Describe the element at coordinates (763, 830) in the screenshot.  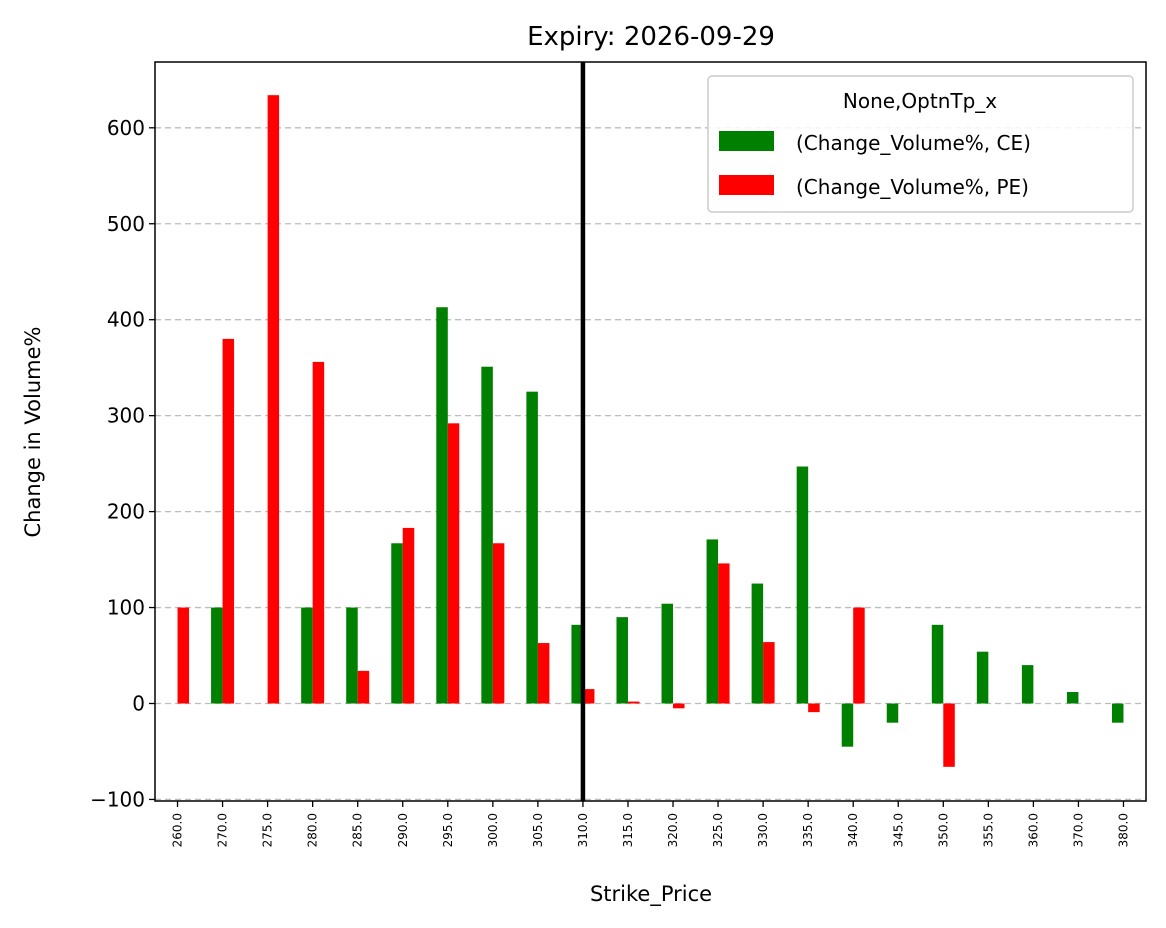
I see `x-tick-label: 330.0` at that location.